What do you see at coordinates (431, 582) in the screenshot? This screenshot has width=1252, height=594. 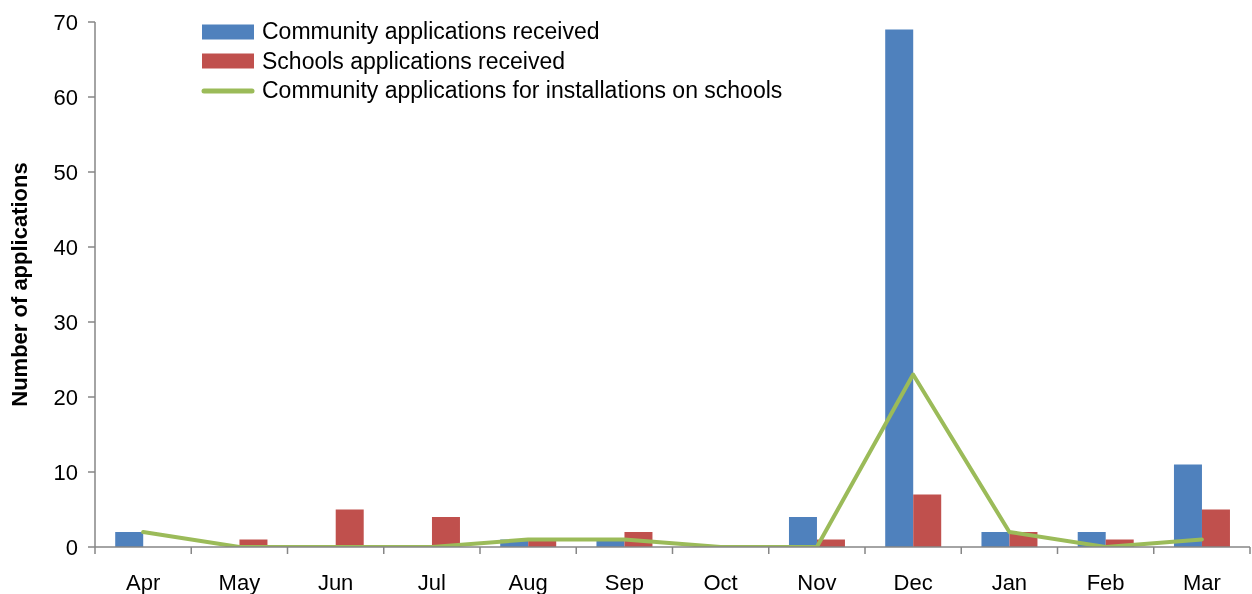 I see `x-tick-label: Jul` at bounding box center [431, 582].